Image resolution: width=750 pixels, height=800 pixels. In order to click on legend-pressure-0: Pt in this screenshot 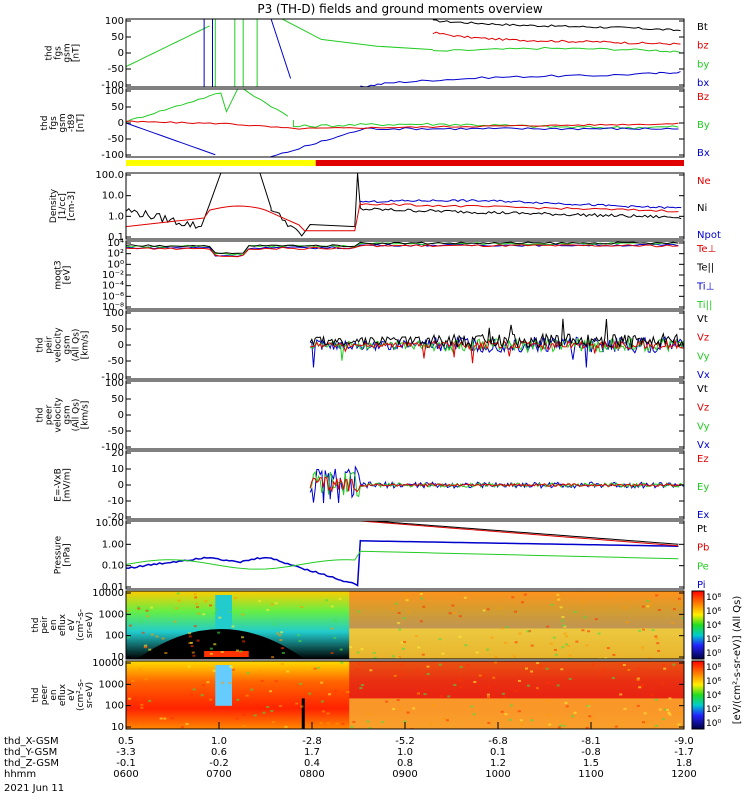, I will do `click(702, 529)`.